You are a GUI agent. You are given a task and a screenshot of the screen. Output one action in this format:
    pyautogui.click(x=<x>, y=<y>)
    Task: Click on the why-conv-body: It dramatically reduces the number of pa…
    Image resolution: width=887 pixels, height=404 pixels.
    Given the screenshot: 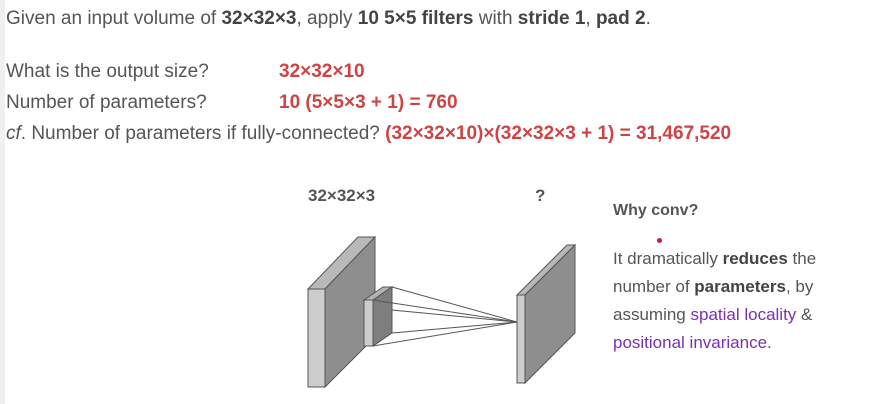 What is the action you would take?
    pyautogui.click(x=740, y=301)
    